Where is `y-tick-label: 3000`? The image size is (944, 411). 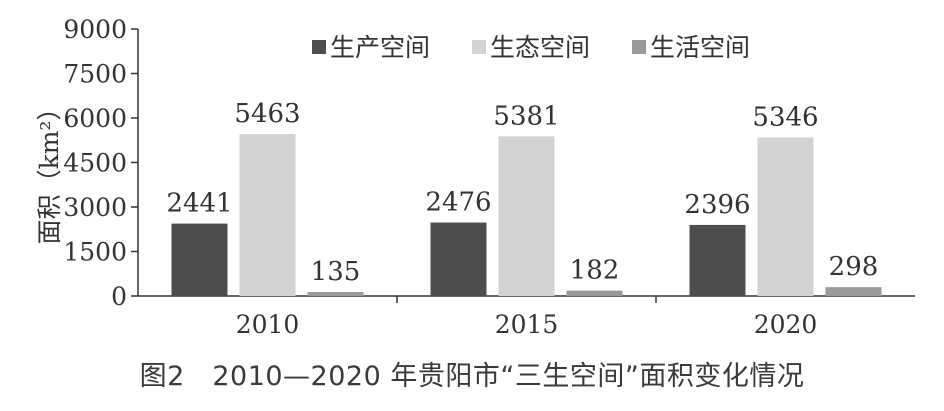 y-tick-label: 3000 is located at coordinates (95, 207).